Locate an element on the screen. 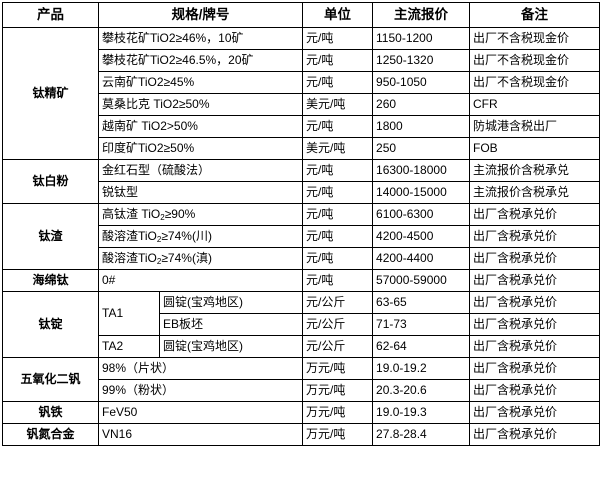 The height and width of the screenshot is (488, 601). spec-cell: 锐钛型 is located at coordinates (200, 192).